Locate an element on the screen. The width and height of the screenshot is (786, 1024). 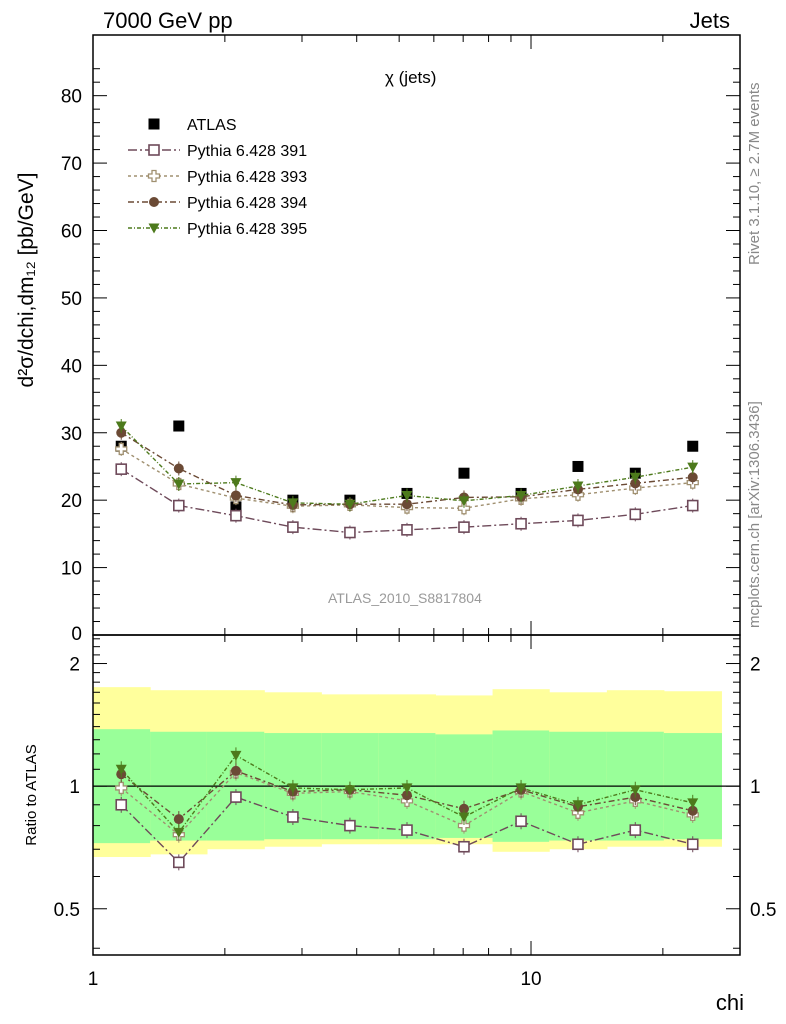
x-axis-label: chi is located at coordinates (729, 1002).